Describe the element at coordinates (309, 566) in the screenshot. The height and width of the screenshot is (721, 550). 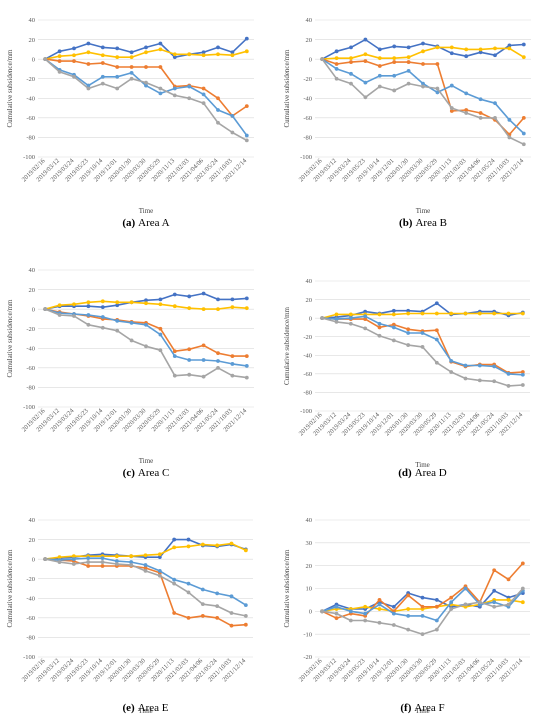
I see `y-tick-label-f-4: 20` at that location.